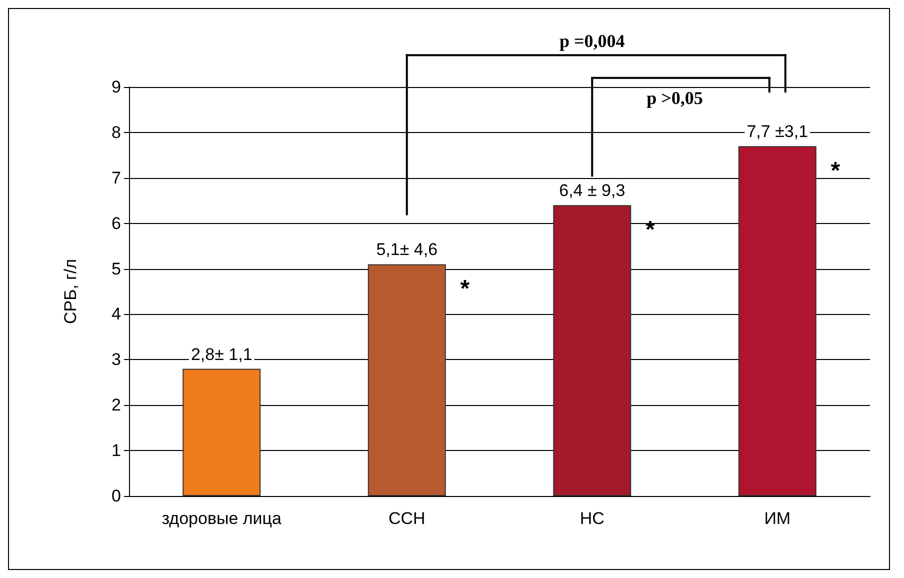 This screenshot has height=578, width=904. What do you see at coordinates (116, 496) in the screenshot?
I see `y-tick-label: 0` at bounding box center [116, 496].